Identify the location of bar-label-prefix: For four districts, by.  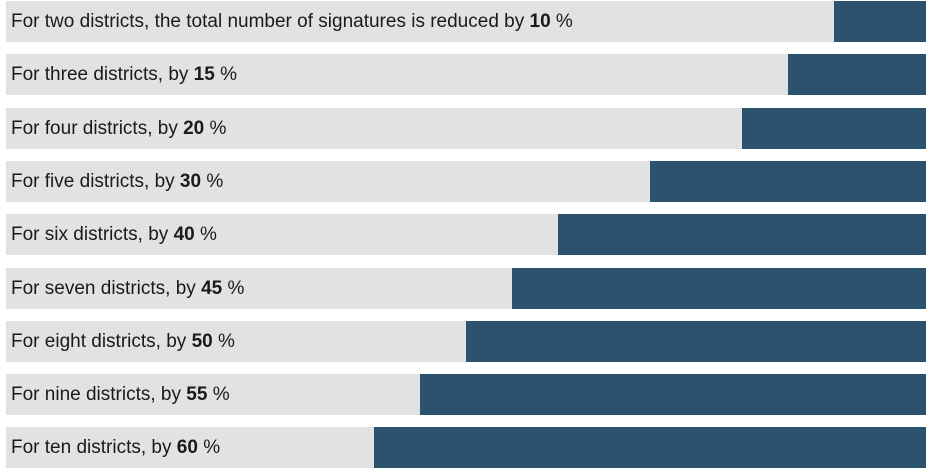
(97, 128).